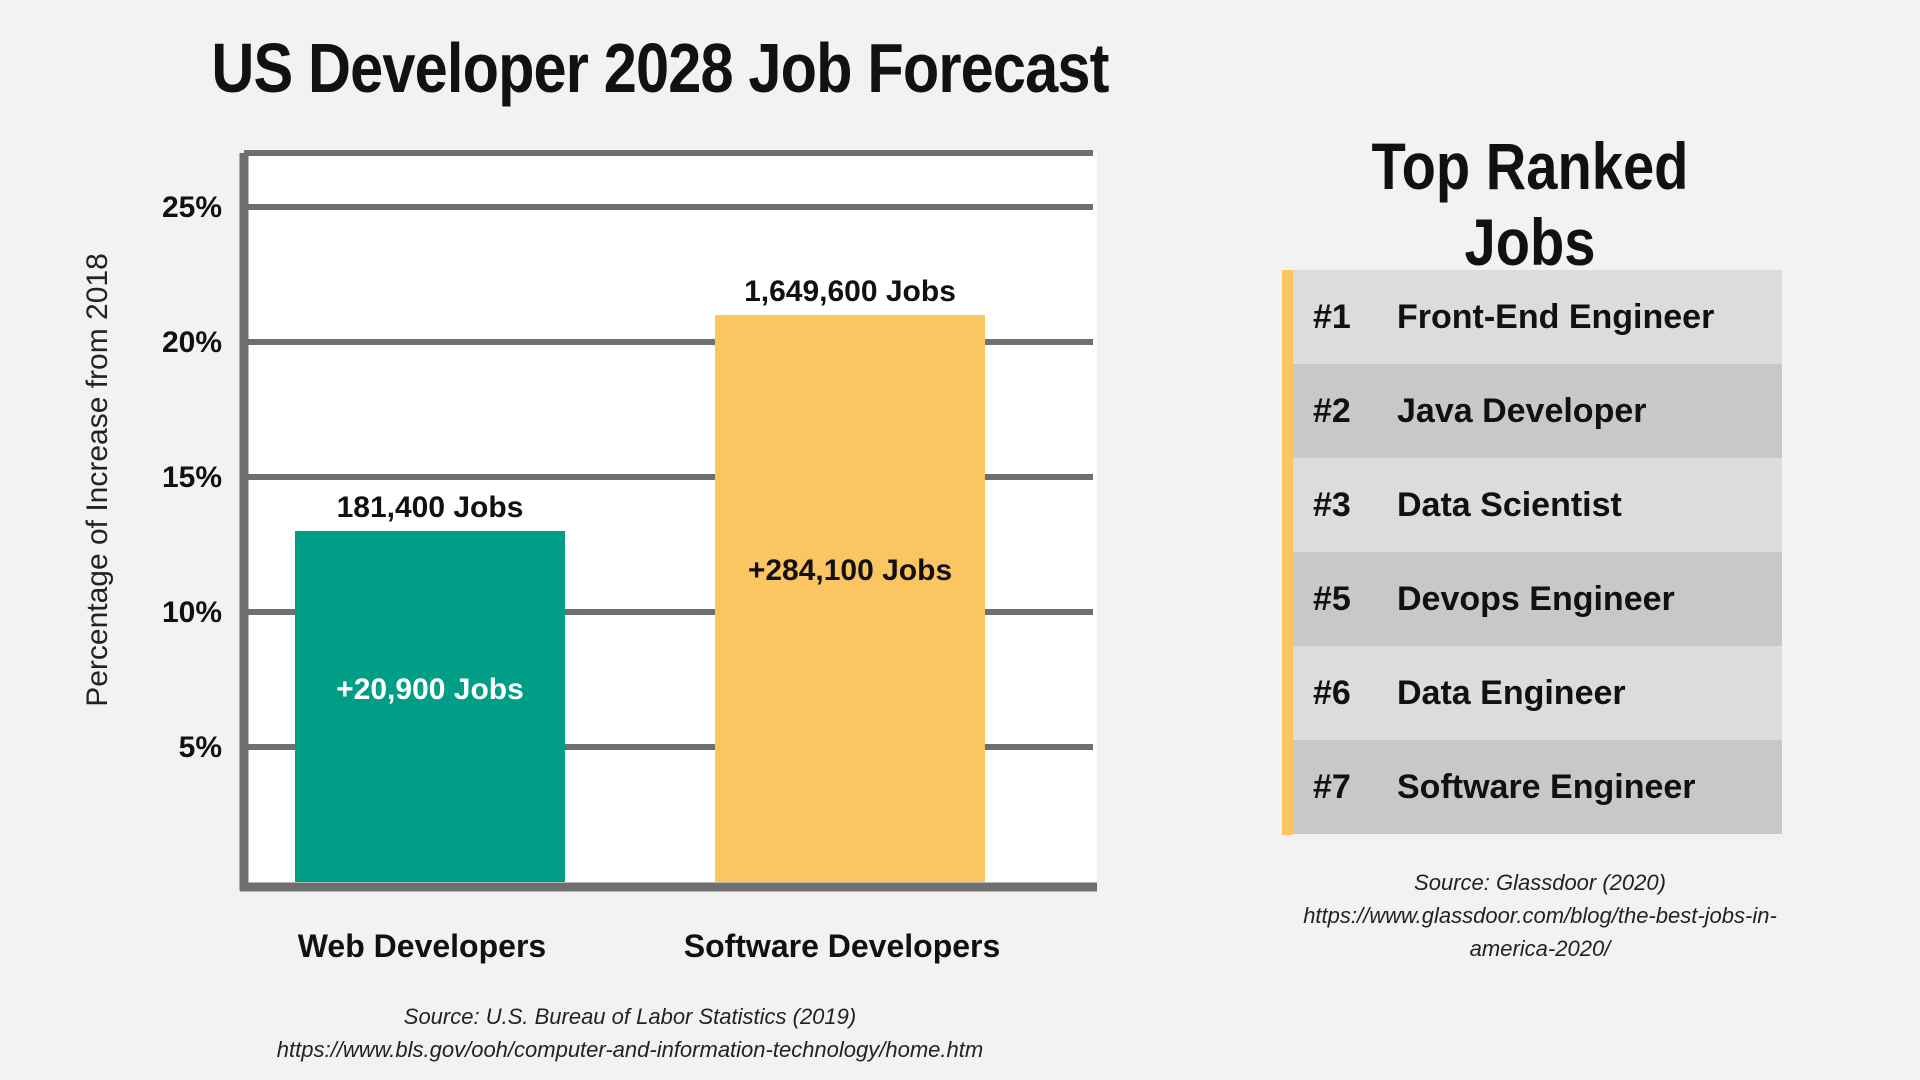  I want to click on x-category-label: Software Developers, so click(842, 946).